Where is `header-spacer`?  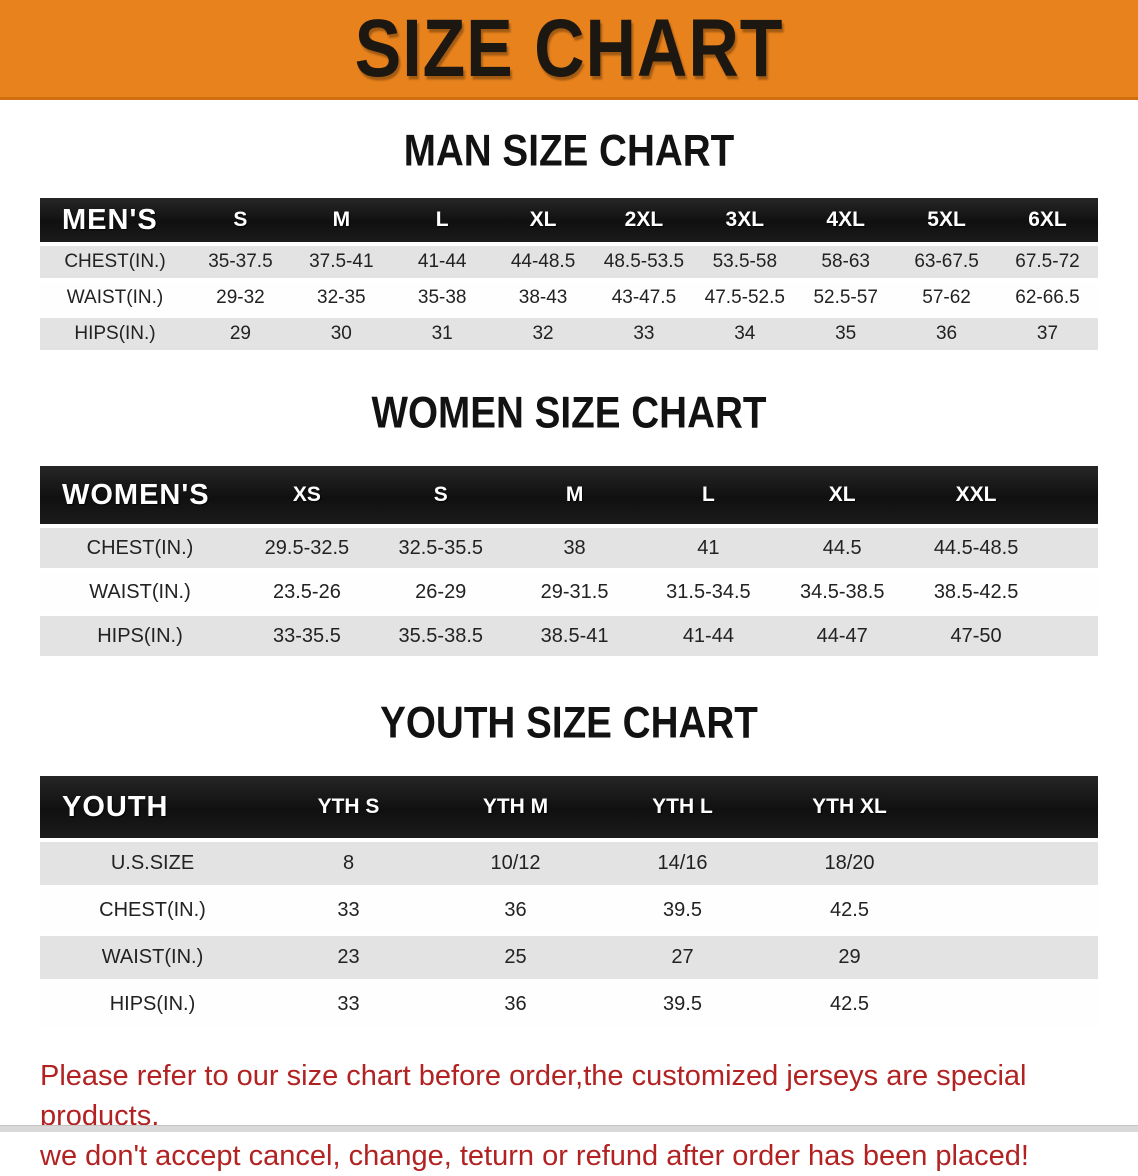
header-spacer is located at coordinates (1070, 495).